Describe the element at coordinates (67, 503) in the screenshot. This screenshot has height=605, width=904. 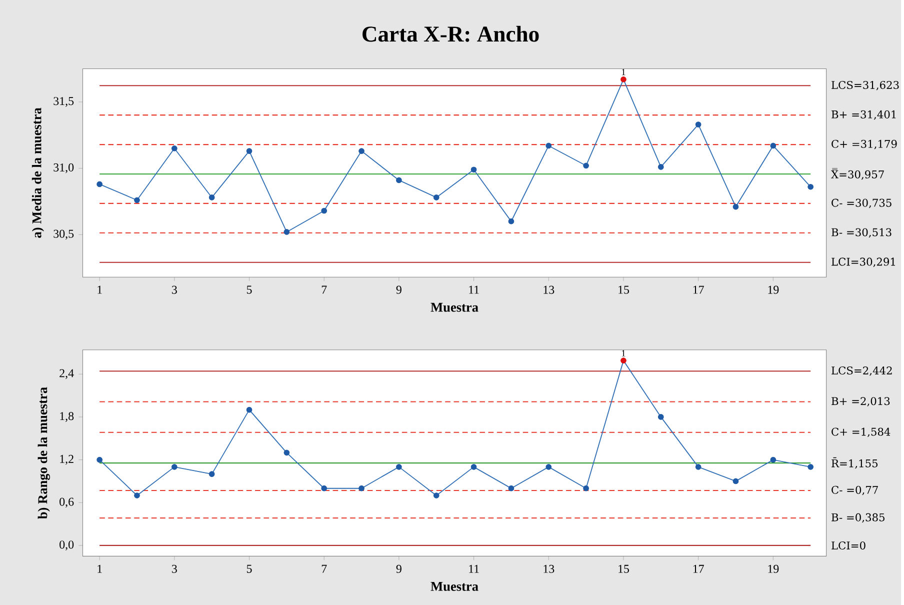
I see `y-tick-label: 0,6` at that location.